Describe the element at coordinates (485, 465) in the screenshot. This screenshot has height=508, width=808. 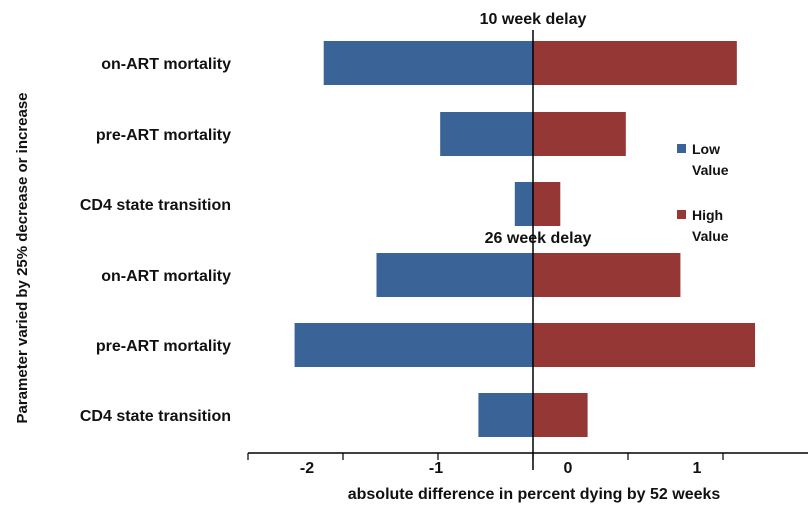
I see `x-axis-ticks: -2 -1 0 1` at that location.